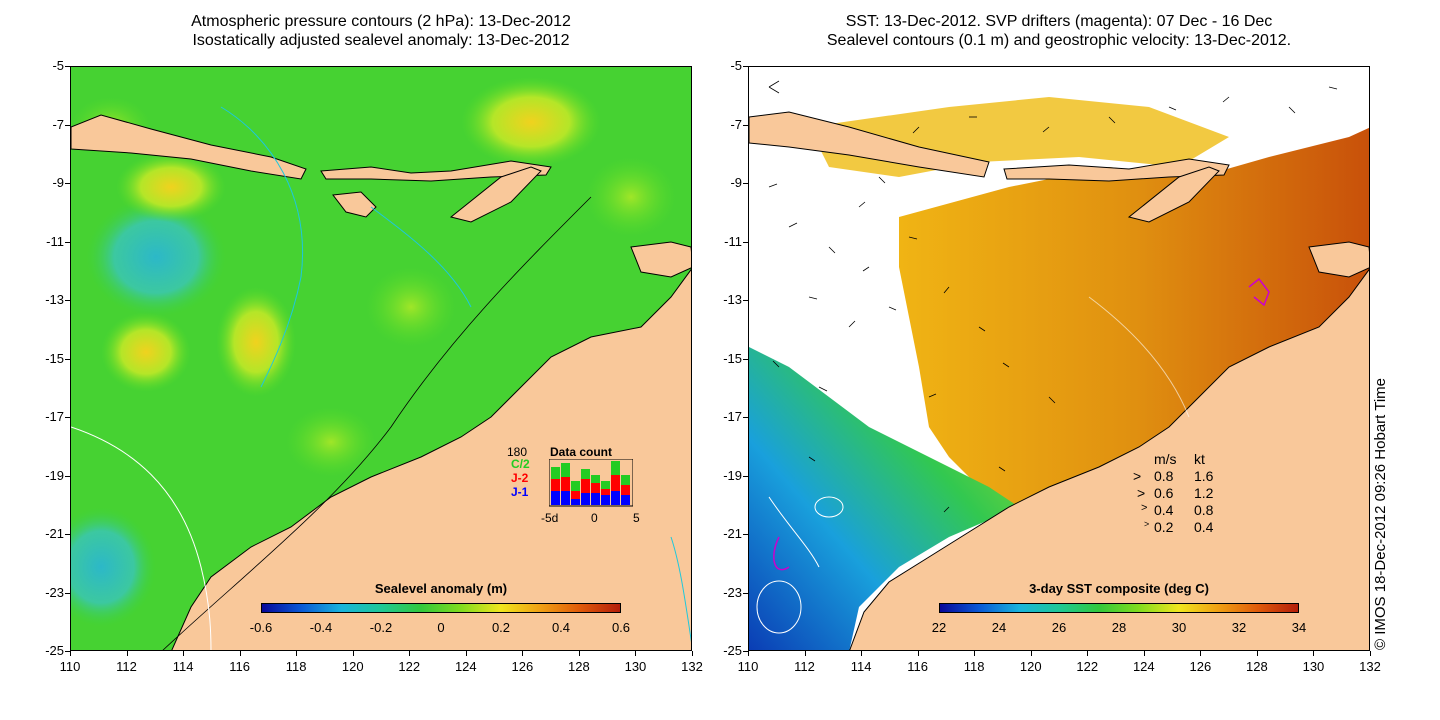  I want to click on cbar-right-tick-3: 28, so click(1119, 627).